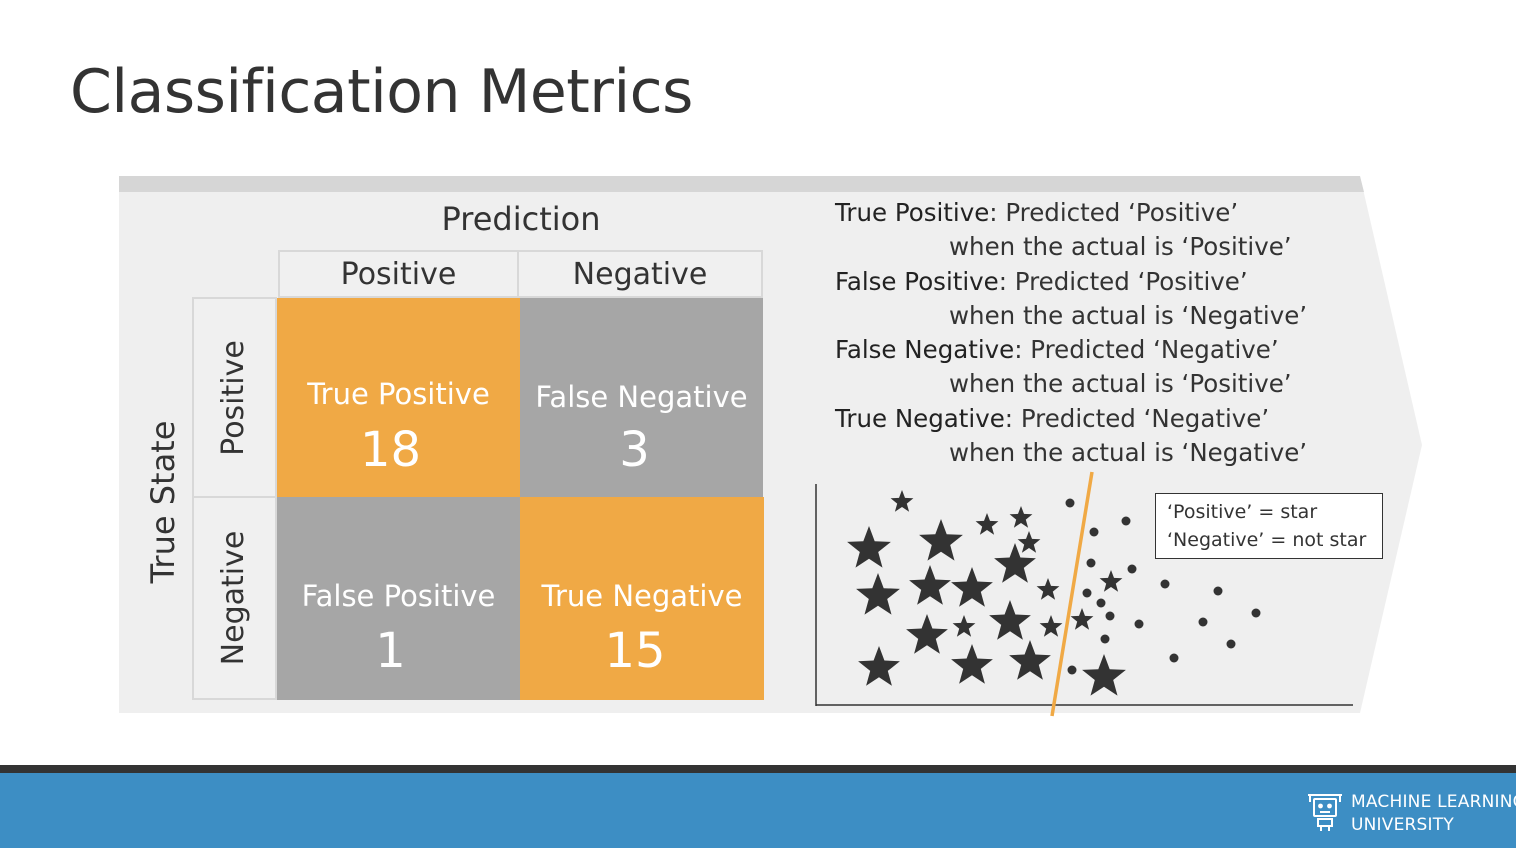  I want to click on legend-positive: ‘Positive’ = star, so click(1242, 512).